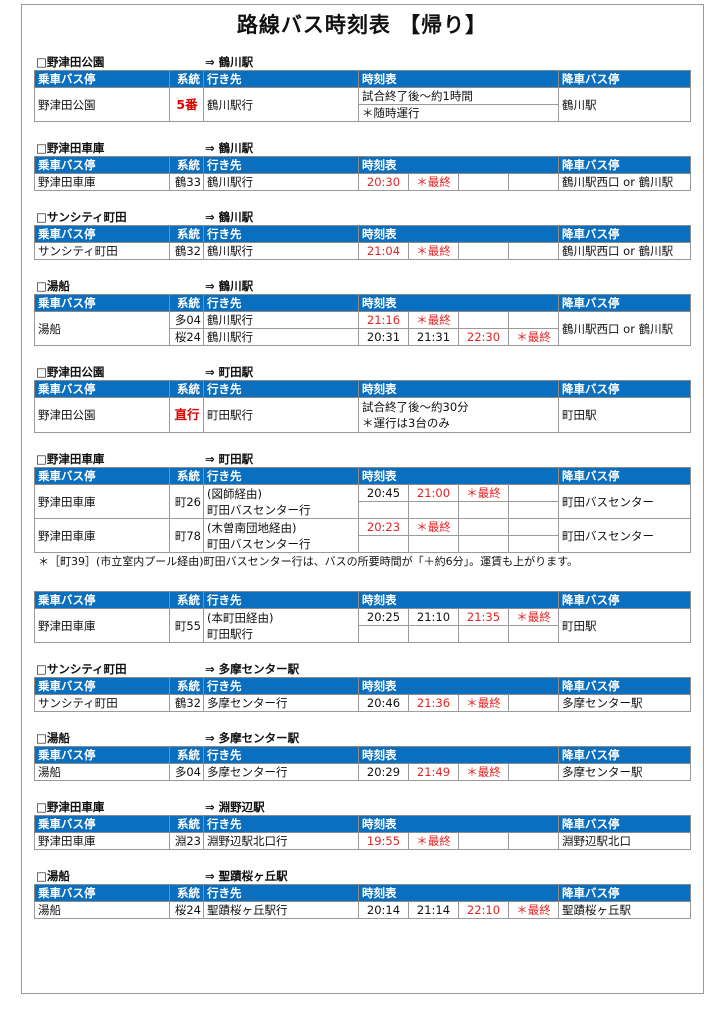 This screenshot has height=1024, width=724. What do you see at coordinates (433, 703) in the screenshot?
I see `departure-time: 21:36` at bounding box center [433, 703].